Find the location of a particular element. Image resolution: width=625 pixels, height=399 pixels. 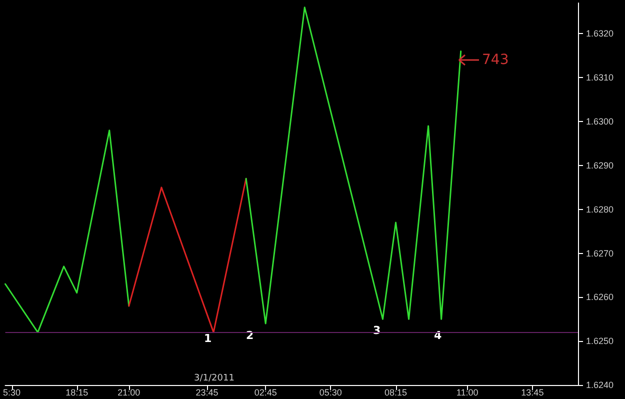

x-tick-label: 02:45 is located at coordinates (265, 393).